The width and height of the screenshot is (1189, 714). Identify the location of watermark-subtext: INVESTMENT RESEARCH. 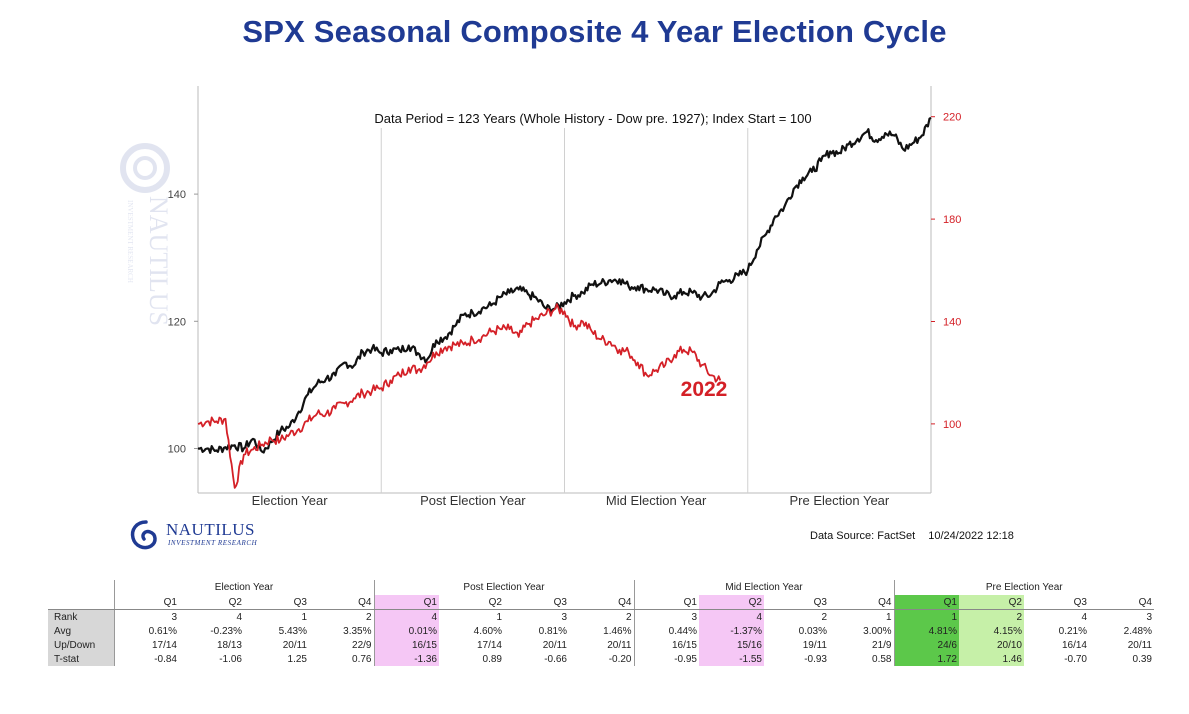
(130, 241).